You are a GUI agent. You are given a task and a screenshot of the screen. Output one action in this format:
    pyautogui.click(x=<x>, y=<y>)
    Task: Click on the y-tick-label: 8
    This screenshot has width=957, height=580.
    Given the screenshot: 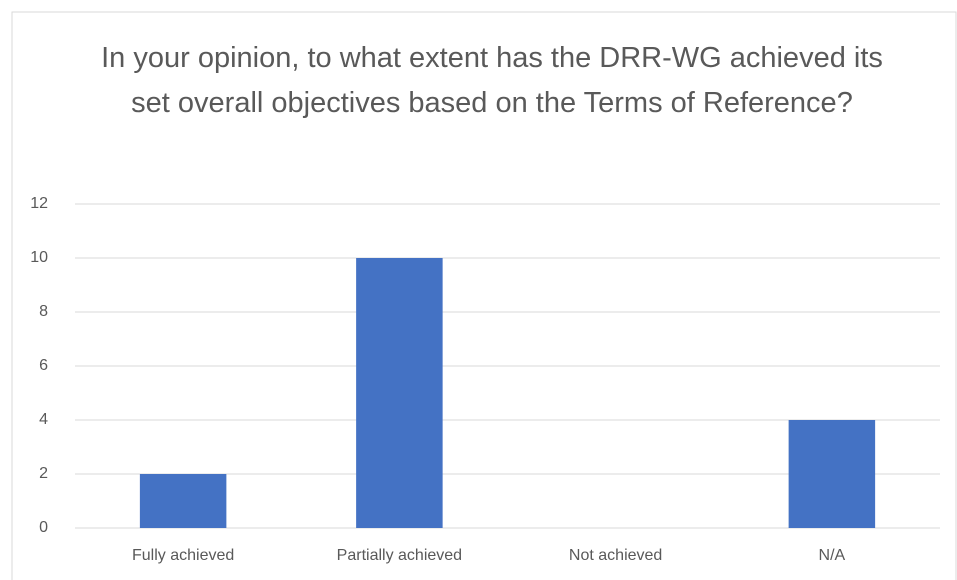 What is the action you would take?
    pyautogui.click(x=43, y=311)
    